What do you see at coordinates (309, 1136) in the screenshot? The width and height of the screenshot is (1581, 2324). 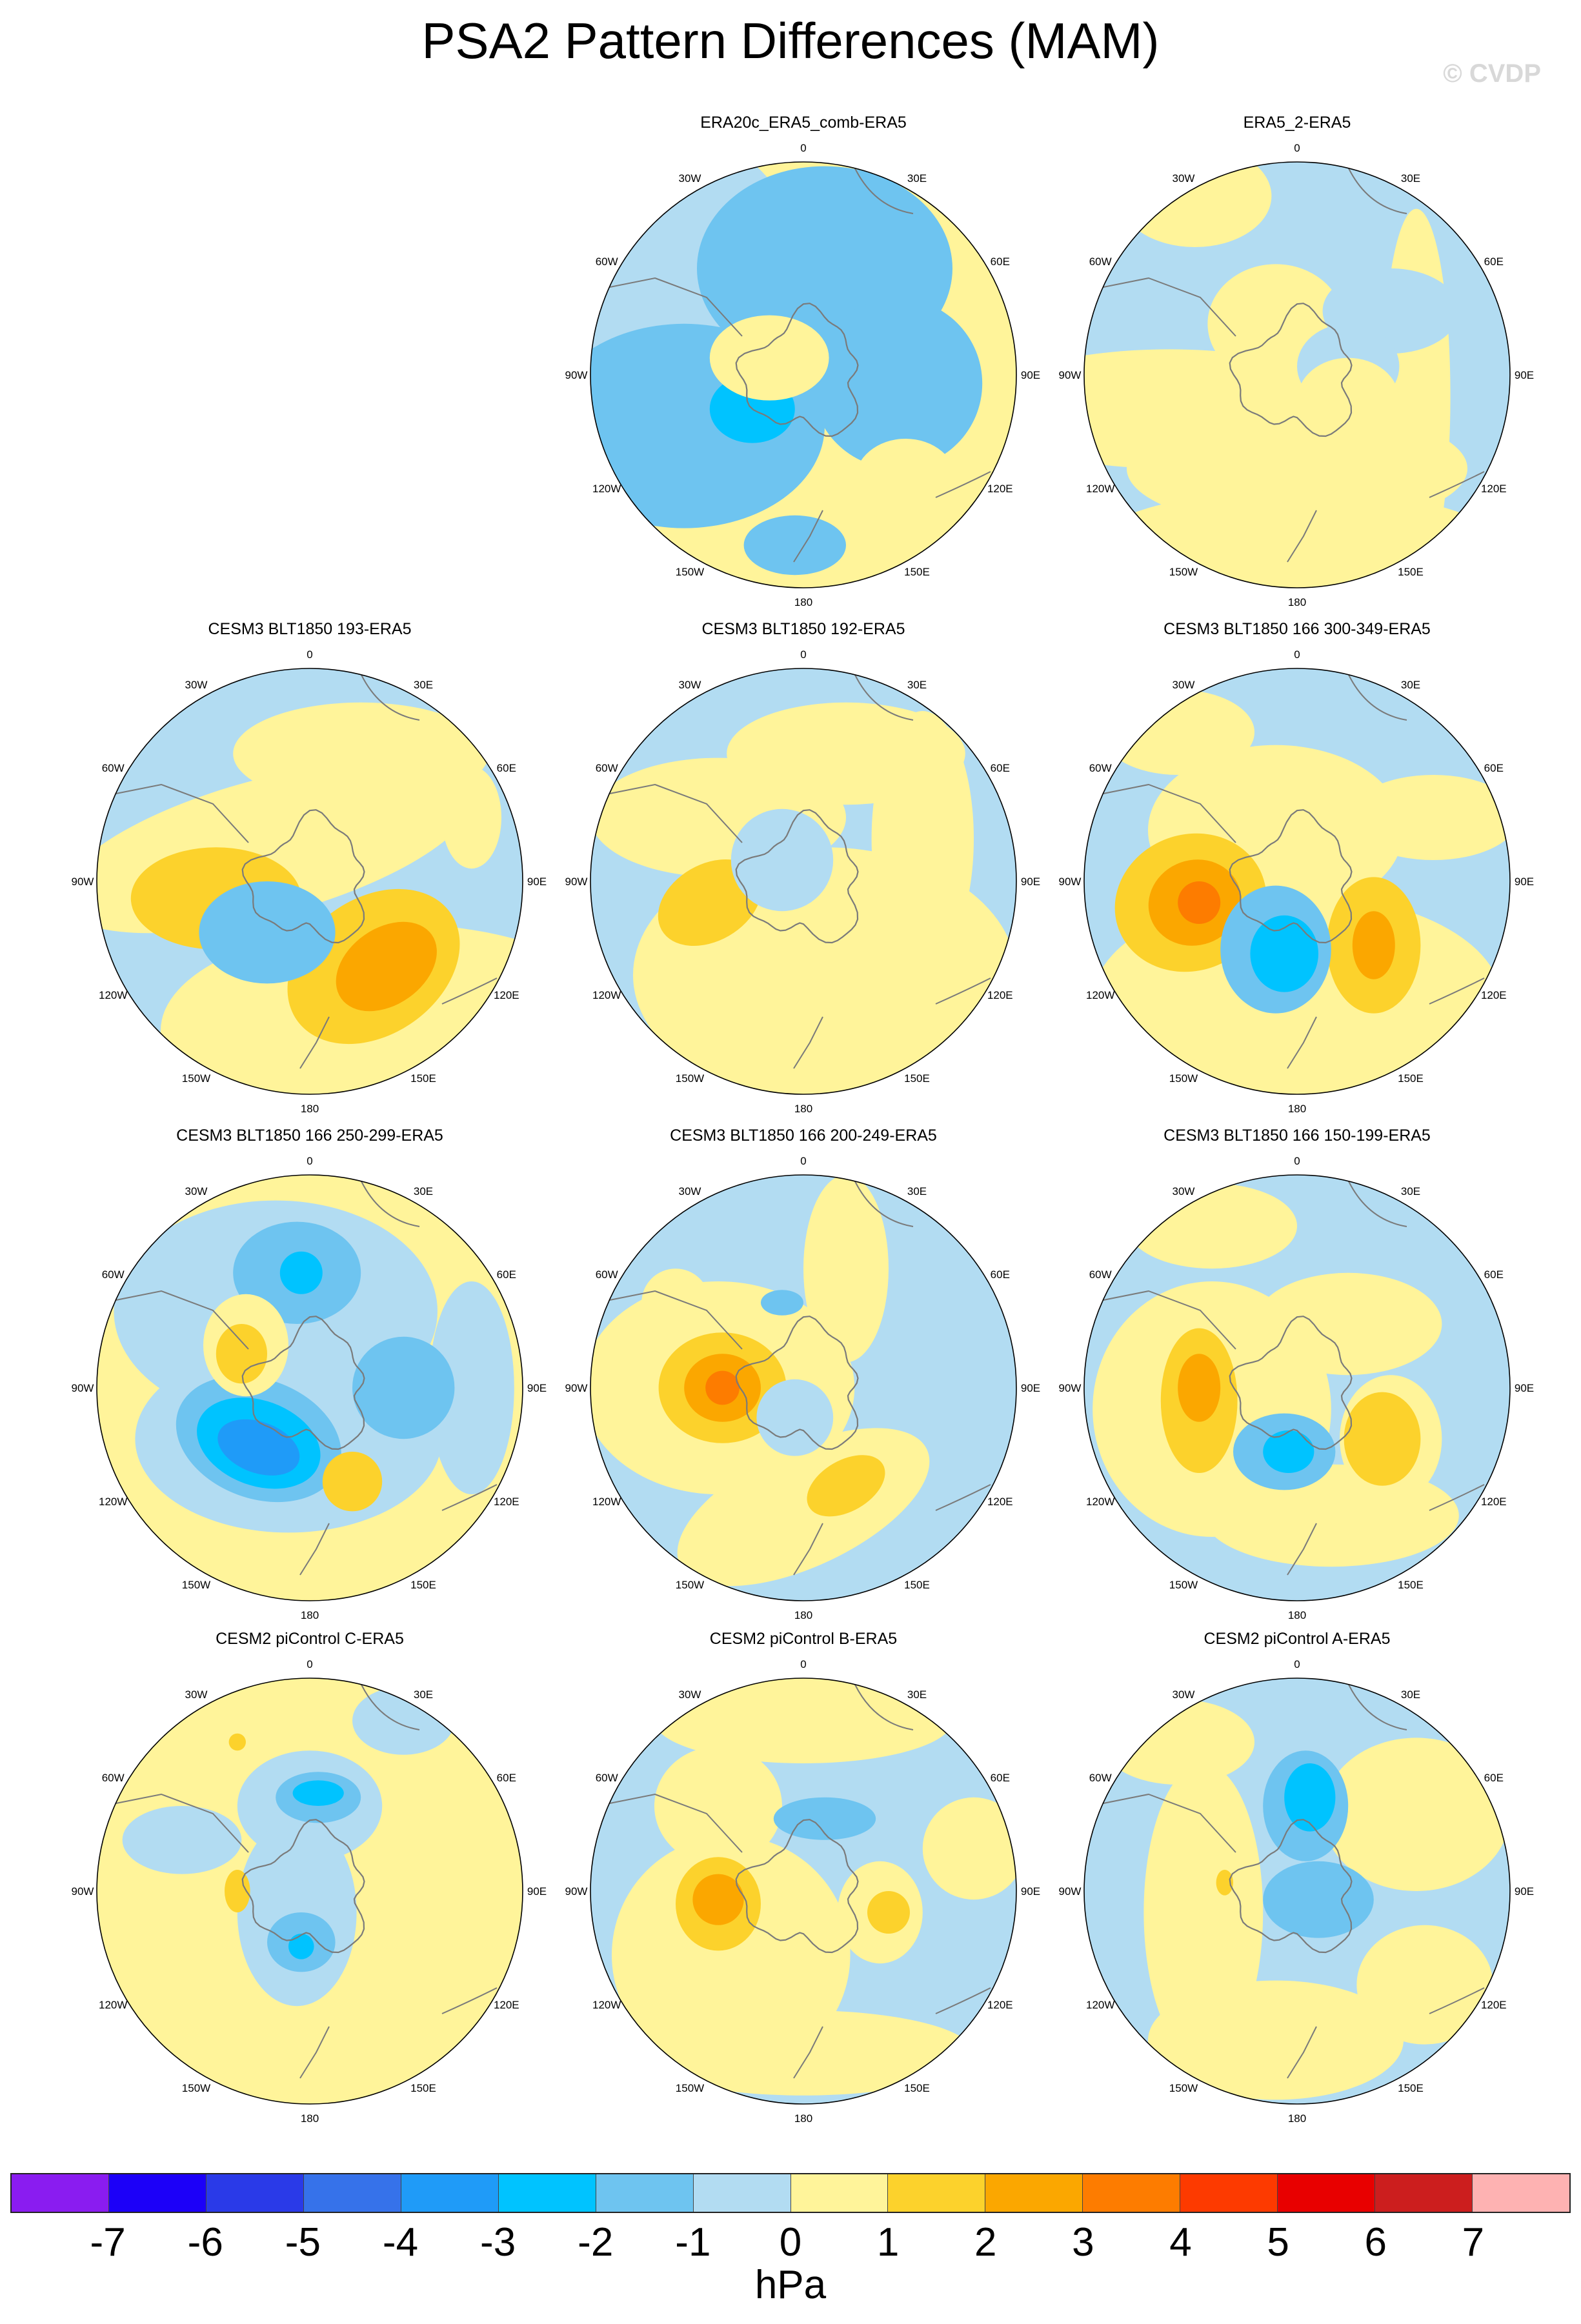 I see `panel-title: CESM3 BLT1850 166 250-299-ERA5` at bounding box center [309, 1136].